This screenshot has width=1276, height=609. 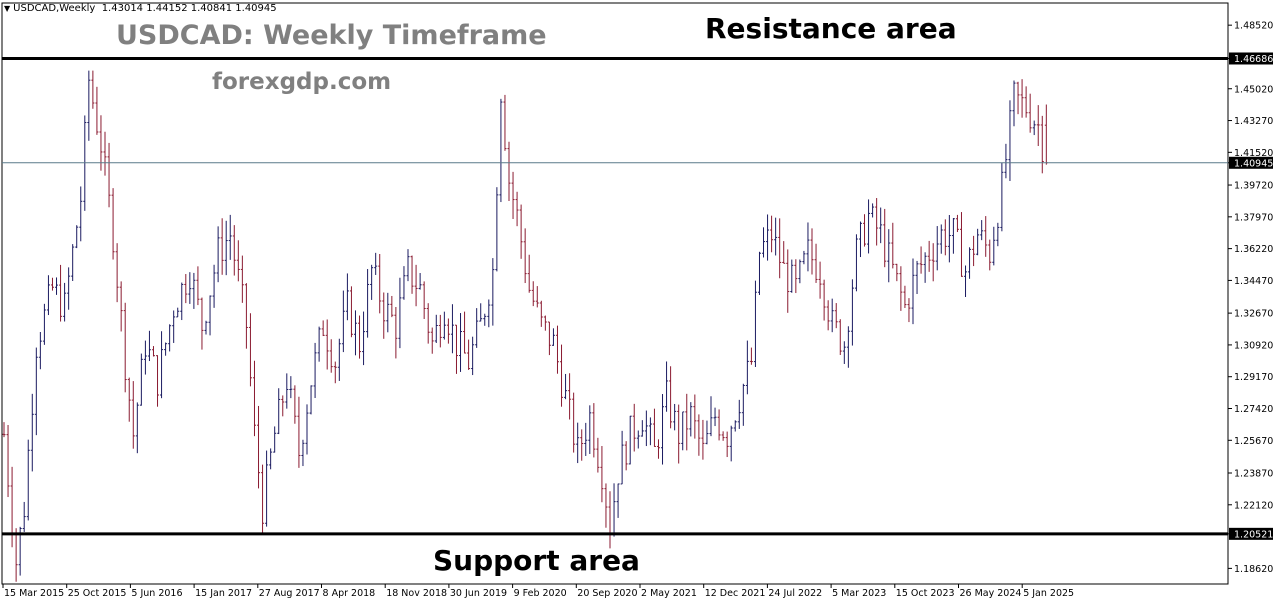 I want to click on y-tick-label: 1.36220, so click(x=1253, y=249).